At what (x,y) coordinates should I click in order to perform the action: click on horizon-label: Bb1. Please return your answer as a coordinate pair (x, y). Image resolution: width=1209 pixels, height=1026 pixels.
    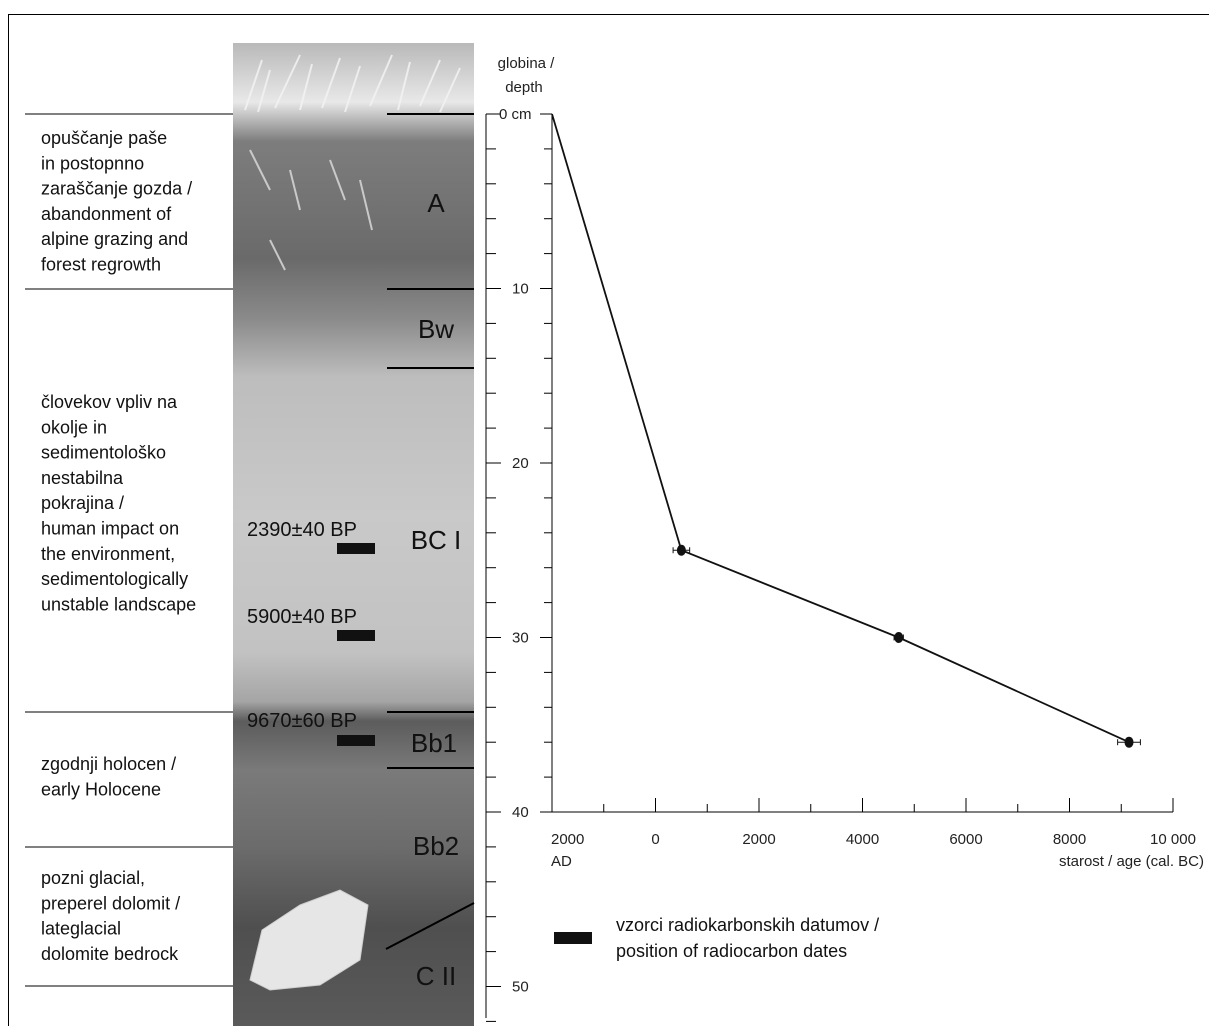
    Looking at the image, I should click on (434, 743).